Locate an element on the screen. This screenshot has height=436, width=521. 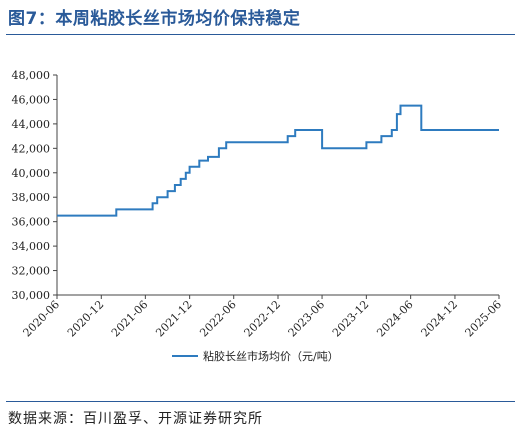
x-tick-label: 2020-12 is located at coordinates (86, 319).